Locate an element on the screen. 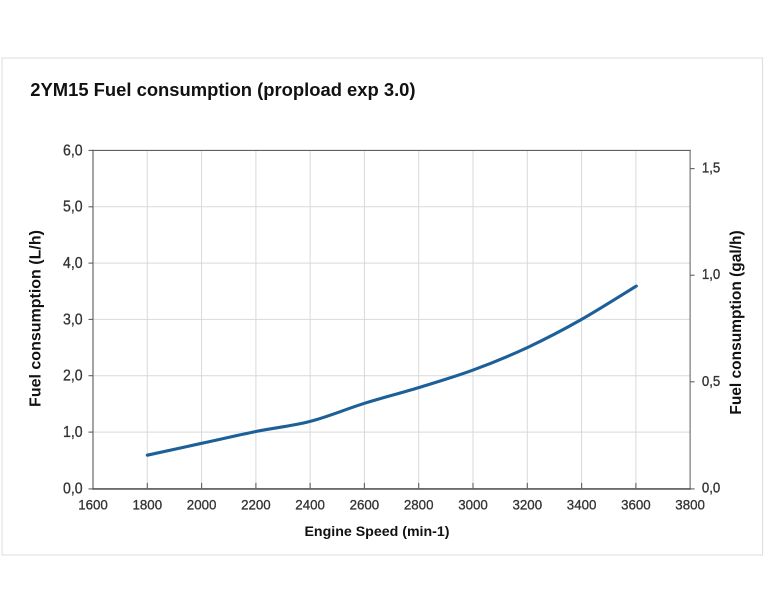  svg-text: 2200 is located at coordinates (256, 504).